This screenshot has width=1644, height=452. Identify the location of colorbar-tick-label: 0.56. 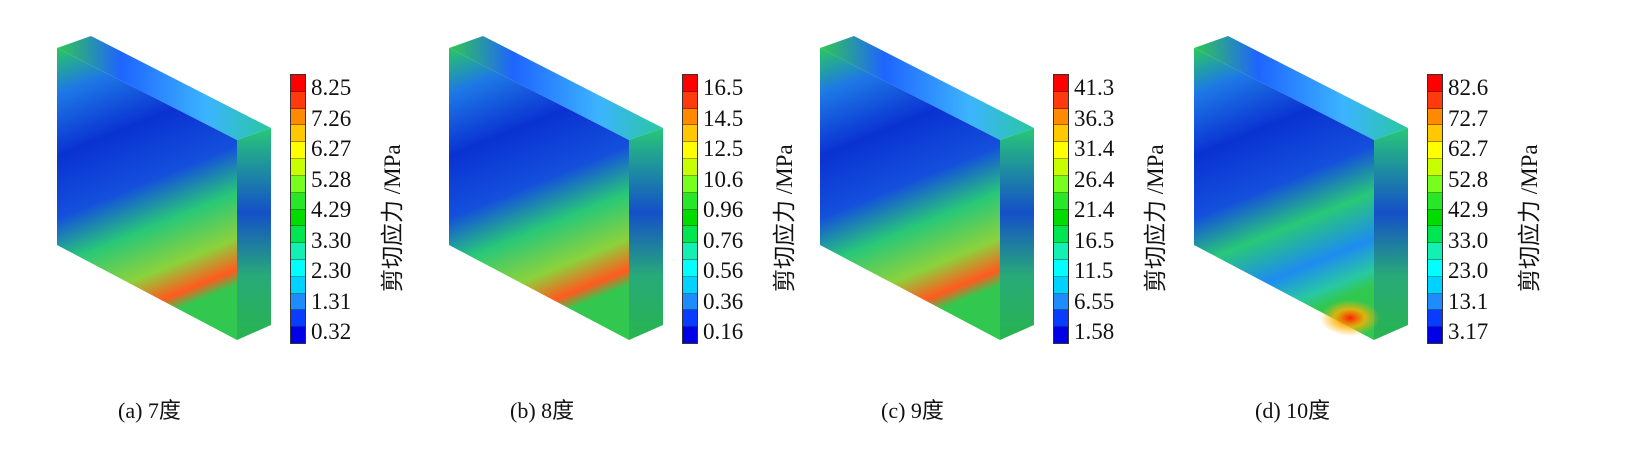
(723, 270).